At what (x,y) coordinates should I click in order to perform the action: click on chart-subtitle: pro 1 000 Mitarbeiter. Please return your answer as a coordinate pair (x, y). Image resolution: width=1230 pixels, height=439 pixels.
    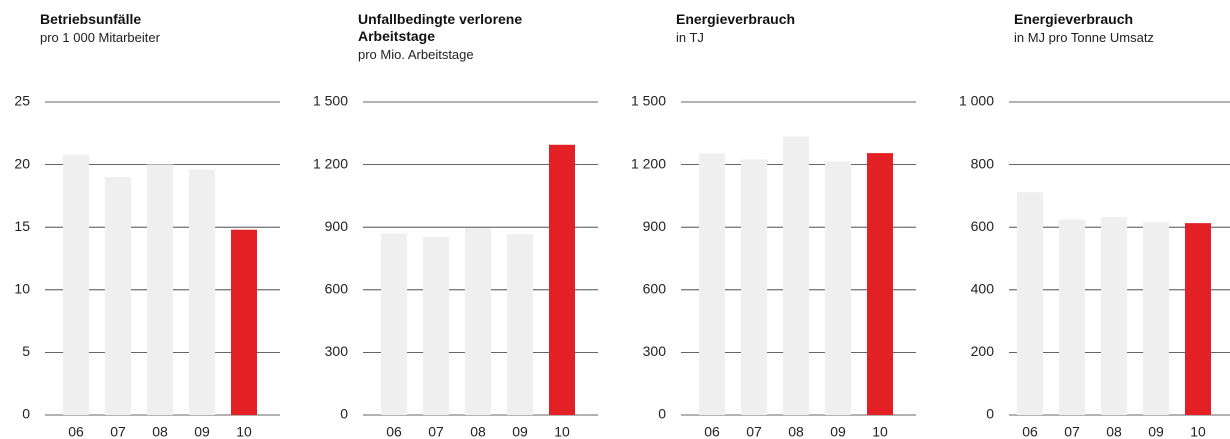
    Looking at the image, I should click on (100, 37).